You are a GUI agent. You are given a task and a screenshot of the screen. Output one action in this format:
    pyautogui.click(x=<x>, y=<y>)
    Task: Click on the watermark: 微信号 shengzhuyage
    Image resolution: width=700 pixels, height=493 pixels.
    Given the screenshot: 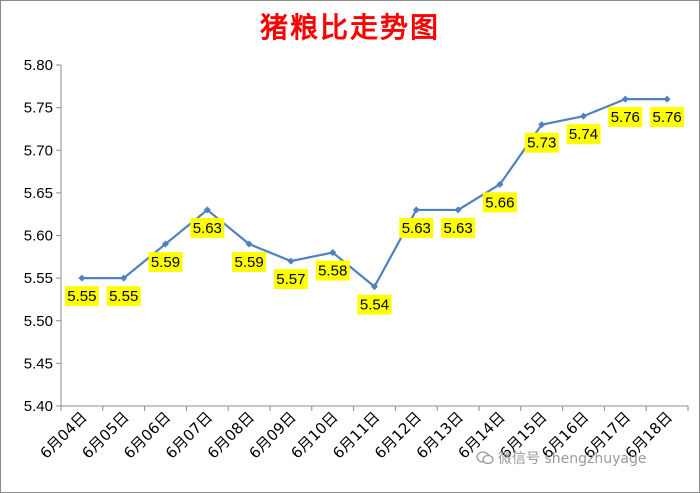 What is the action you would take?
    pyautogui.click(x=561, y=458)
    